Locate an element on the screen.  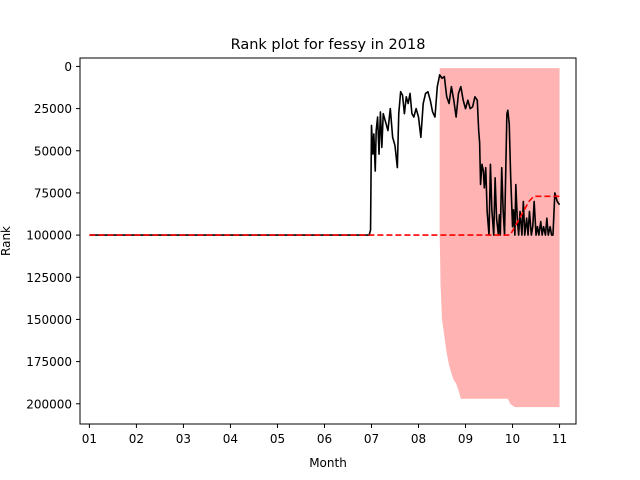
x-tick-label: 08 is located at coordinates (418, 439).